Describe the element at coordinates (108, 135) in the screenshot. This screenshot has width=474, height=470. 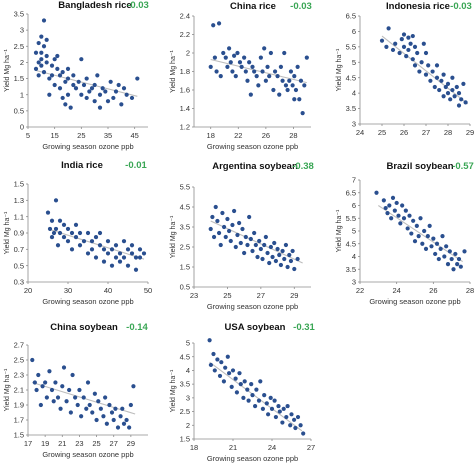
I see `x-tick-label: 35` at that location.